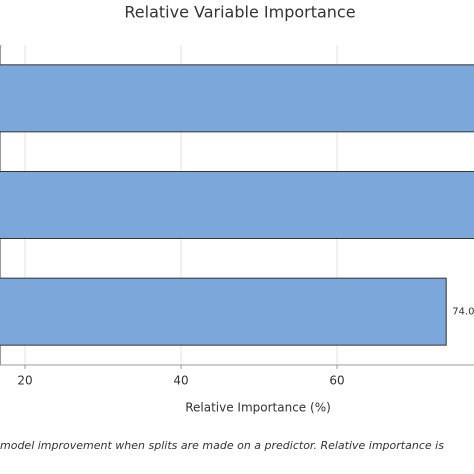  I want to click on value-label: 74.0, so click(463, 312).